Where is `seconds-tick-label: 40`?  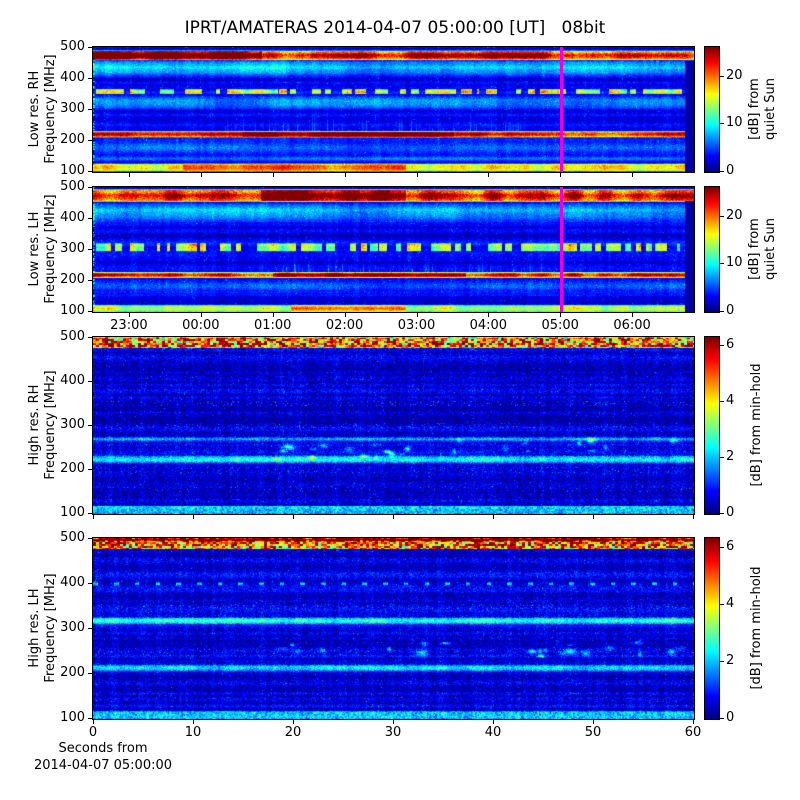
seconds-tick-label: 40 is located at coordinates (493, 732).